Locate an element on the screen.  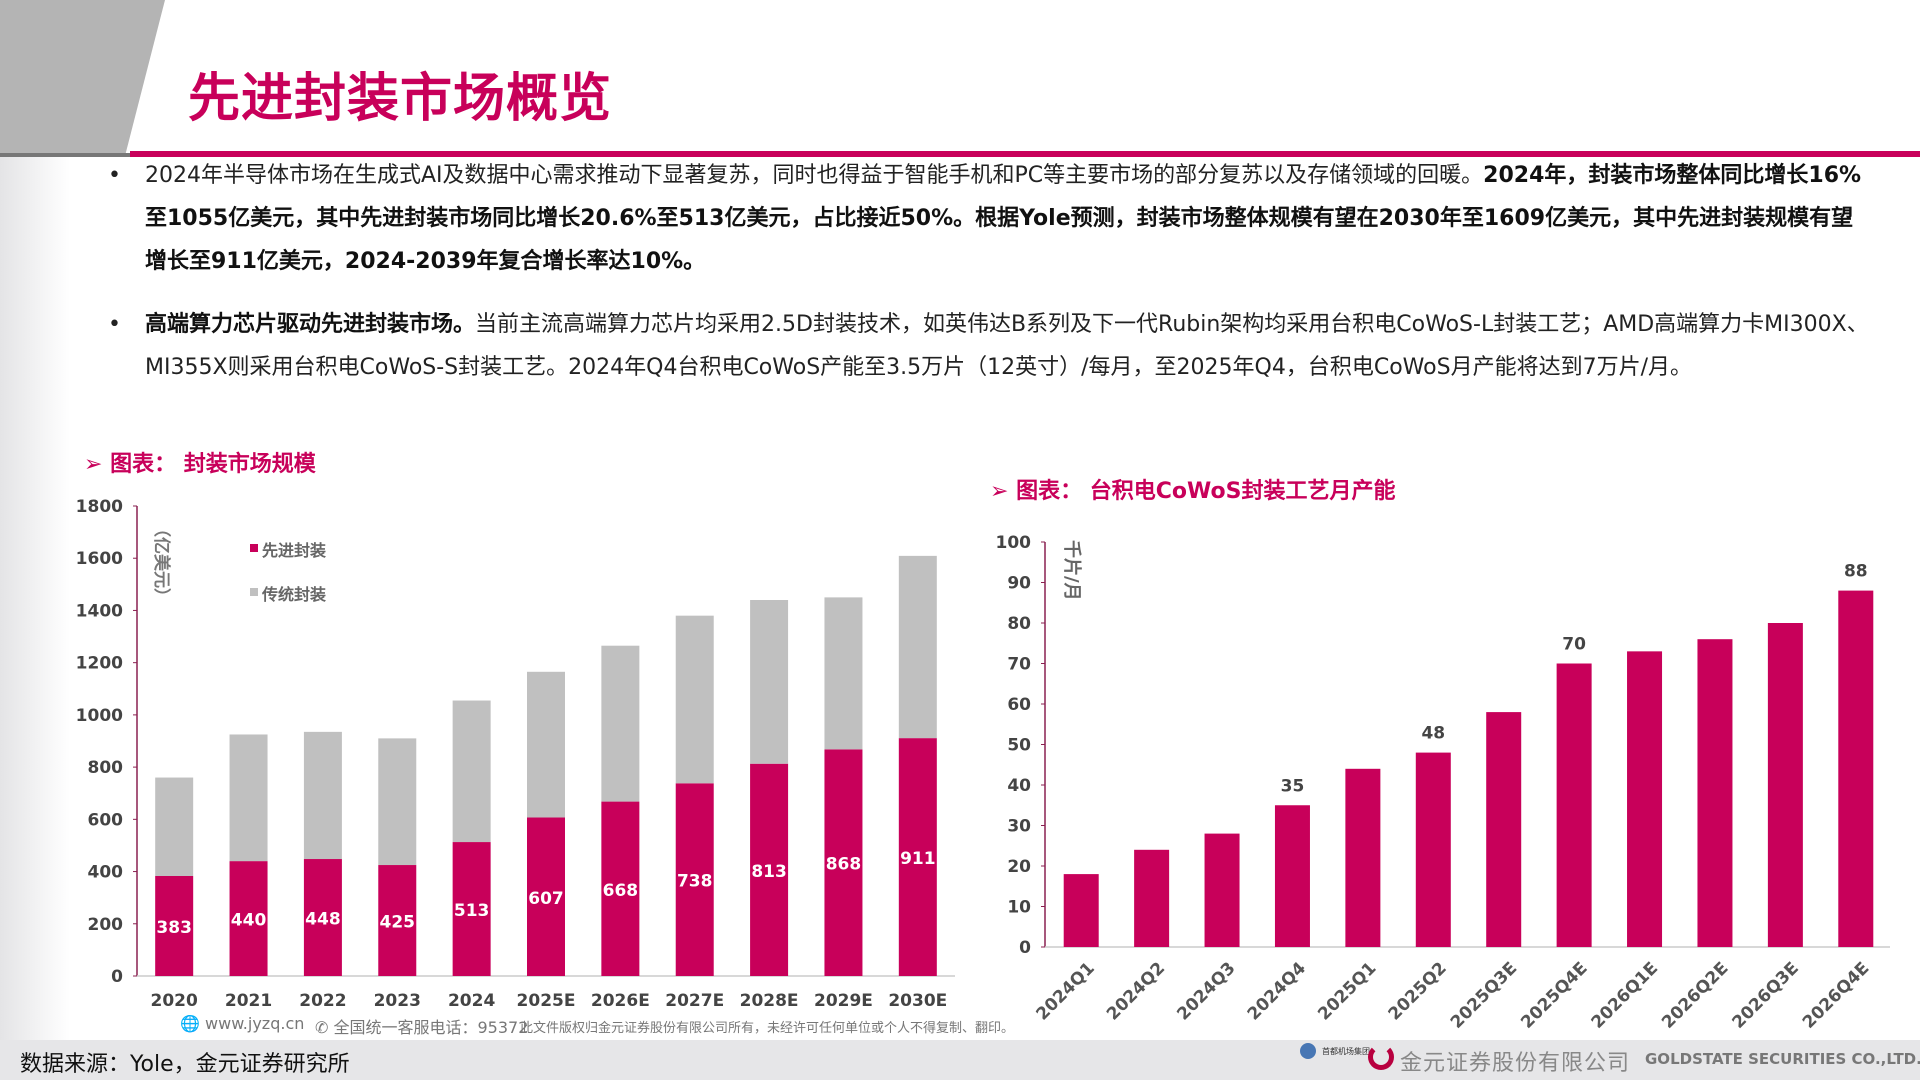
x-tick-label: 2020 is located at coordinates (174, 1001).